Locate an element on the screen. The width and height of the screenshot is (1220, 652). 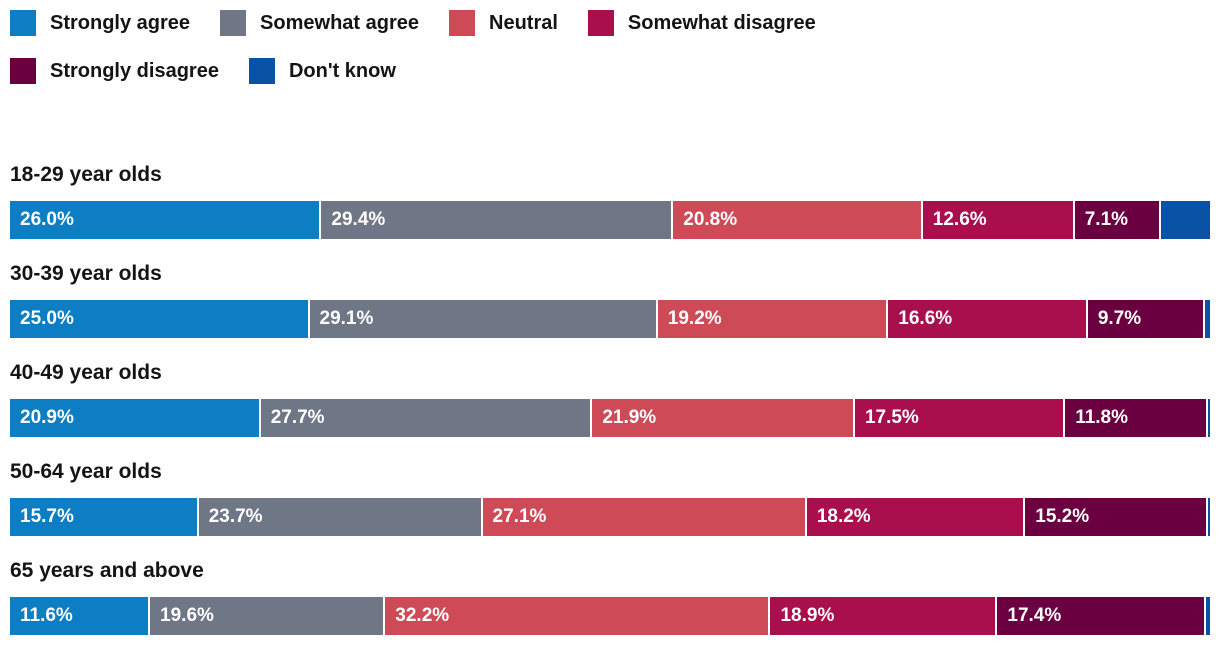
legend-label: Somewhat agree is located at coordinates (339, 23).